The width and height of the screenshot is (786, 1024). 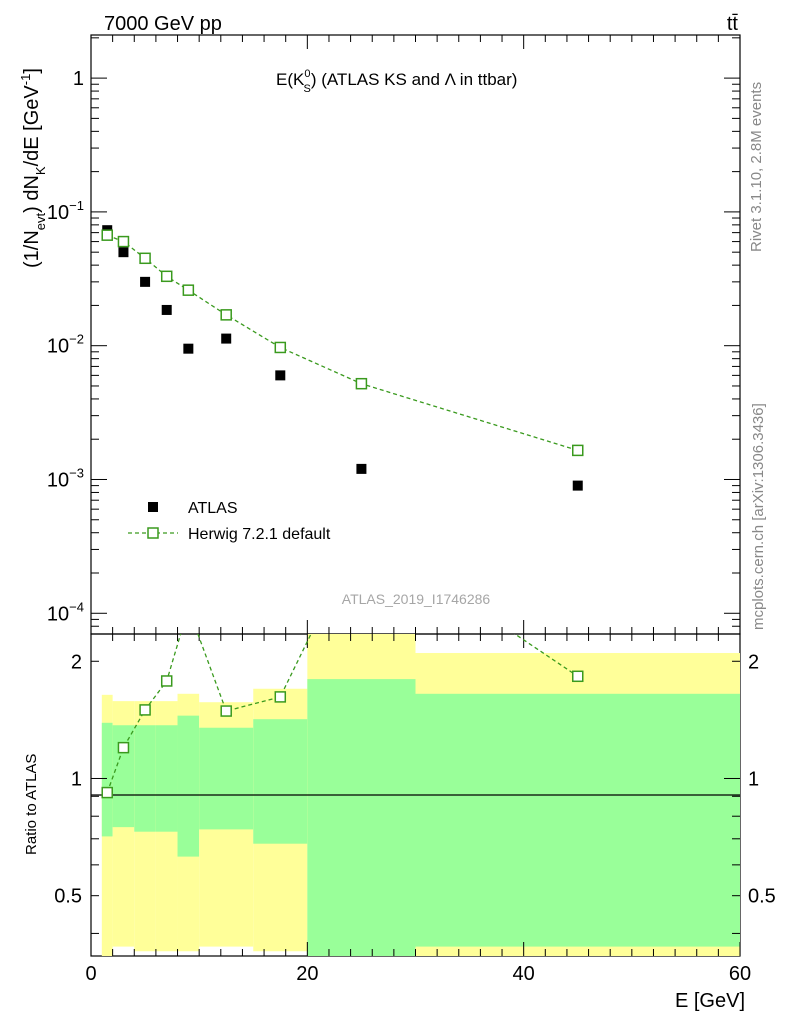 What do you see at coordinates (78, 79) in the screenshot?
I see `main-y-tick-label-0: 1` at bounding box center [78, 79].